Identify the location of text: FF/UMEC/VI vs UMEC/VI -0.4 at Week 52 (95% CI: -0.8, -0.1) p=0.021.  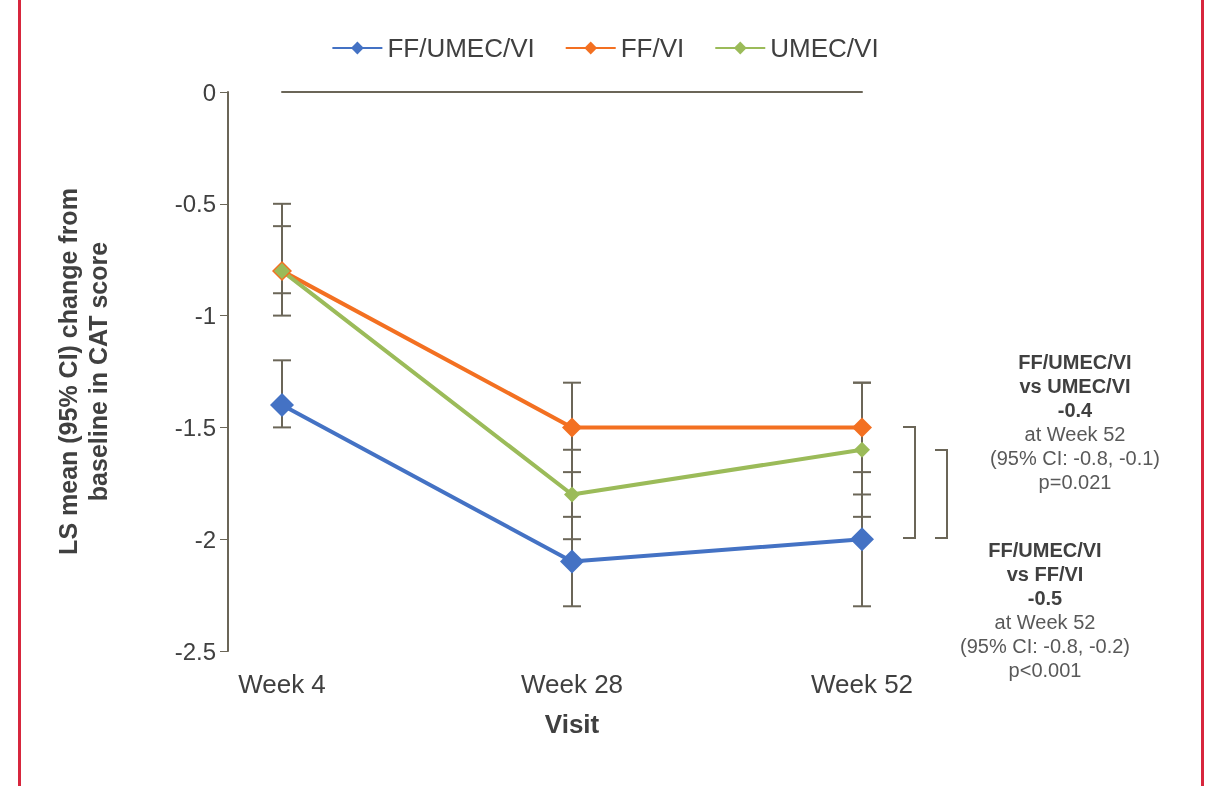
(1075, 422).